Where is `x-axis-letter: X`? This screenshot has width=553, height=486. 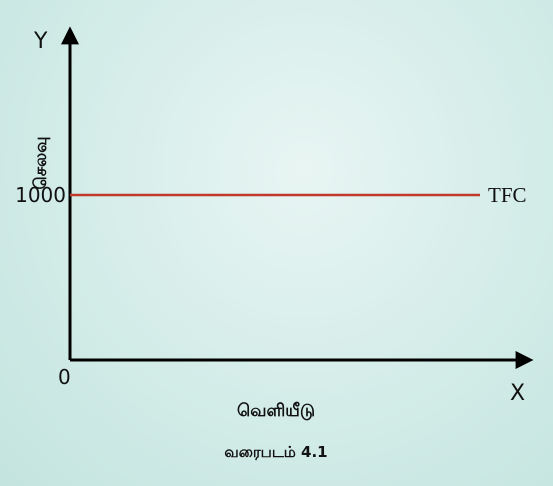
x-axis-letter: X is located at coordinates (517, 393).